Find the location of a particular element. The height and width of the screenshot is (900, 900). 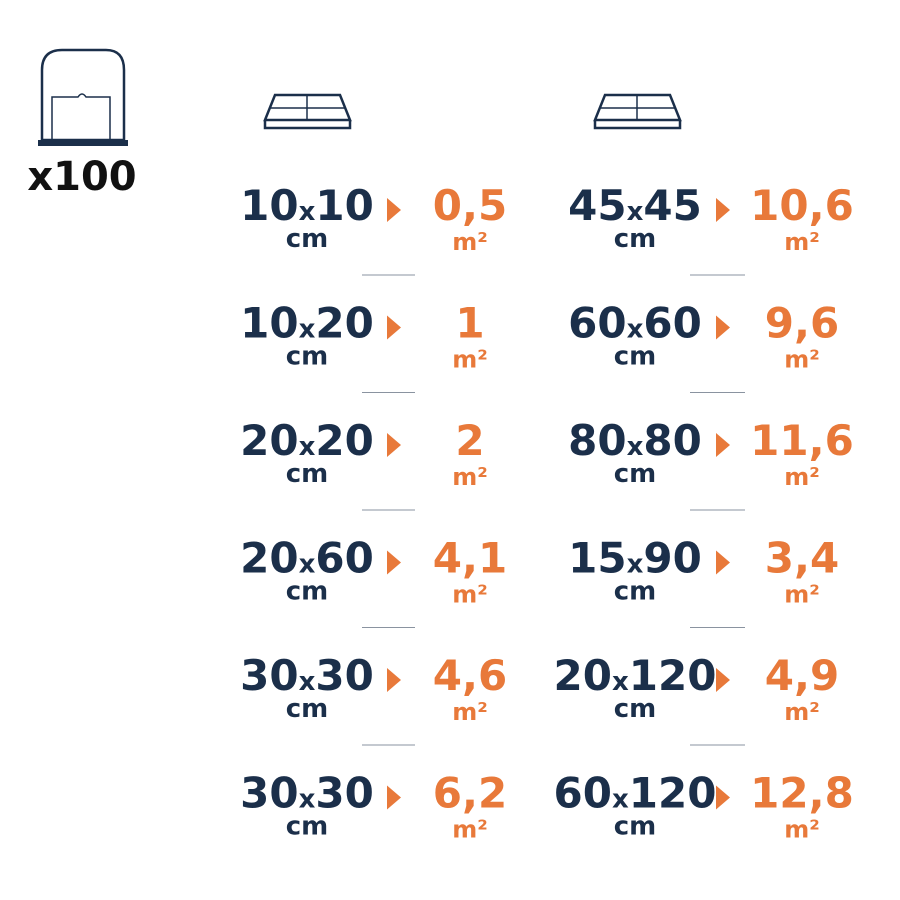

area-value: 1 is located at coordinates (469, 323).